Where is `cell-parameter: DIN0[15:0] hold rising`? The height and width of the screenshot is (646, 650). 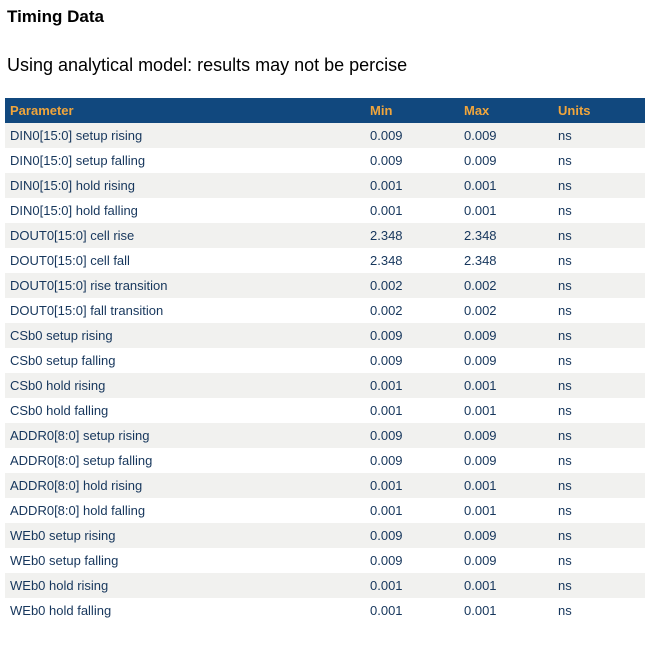
cell-parameter: DIN0[15:0] hold rising is located at coordinates (73, 185).